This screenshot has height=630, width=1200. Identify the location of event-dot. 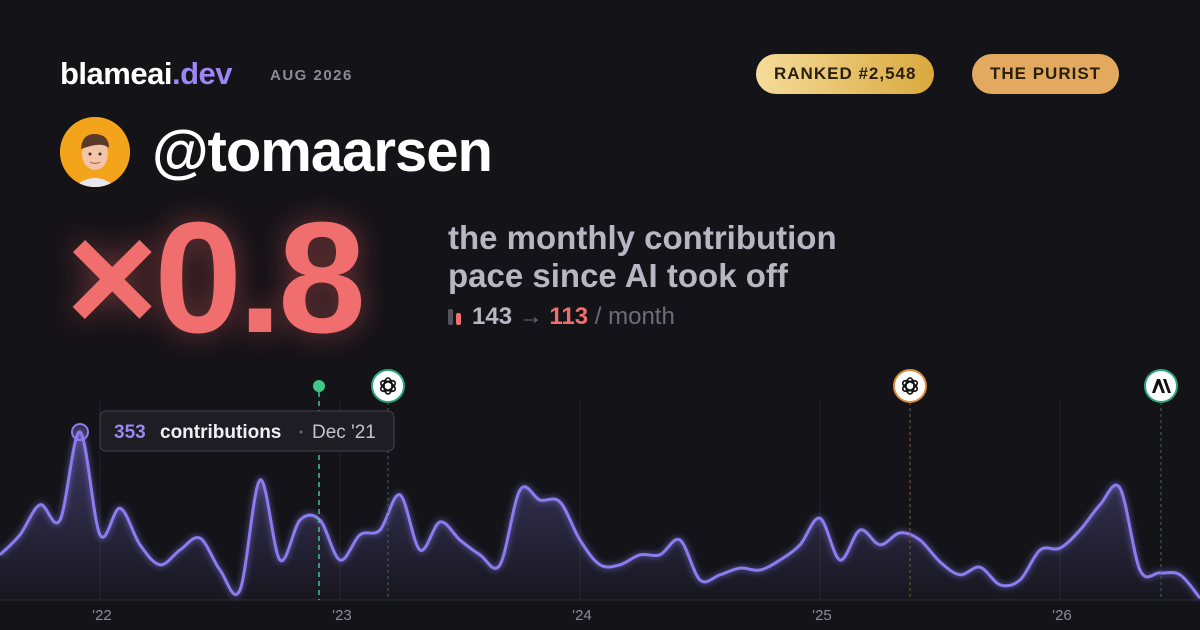
(319, 386).